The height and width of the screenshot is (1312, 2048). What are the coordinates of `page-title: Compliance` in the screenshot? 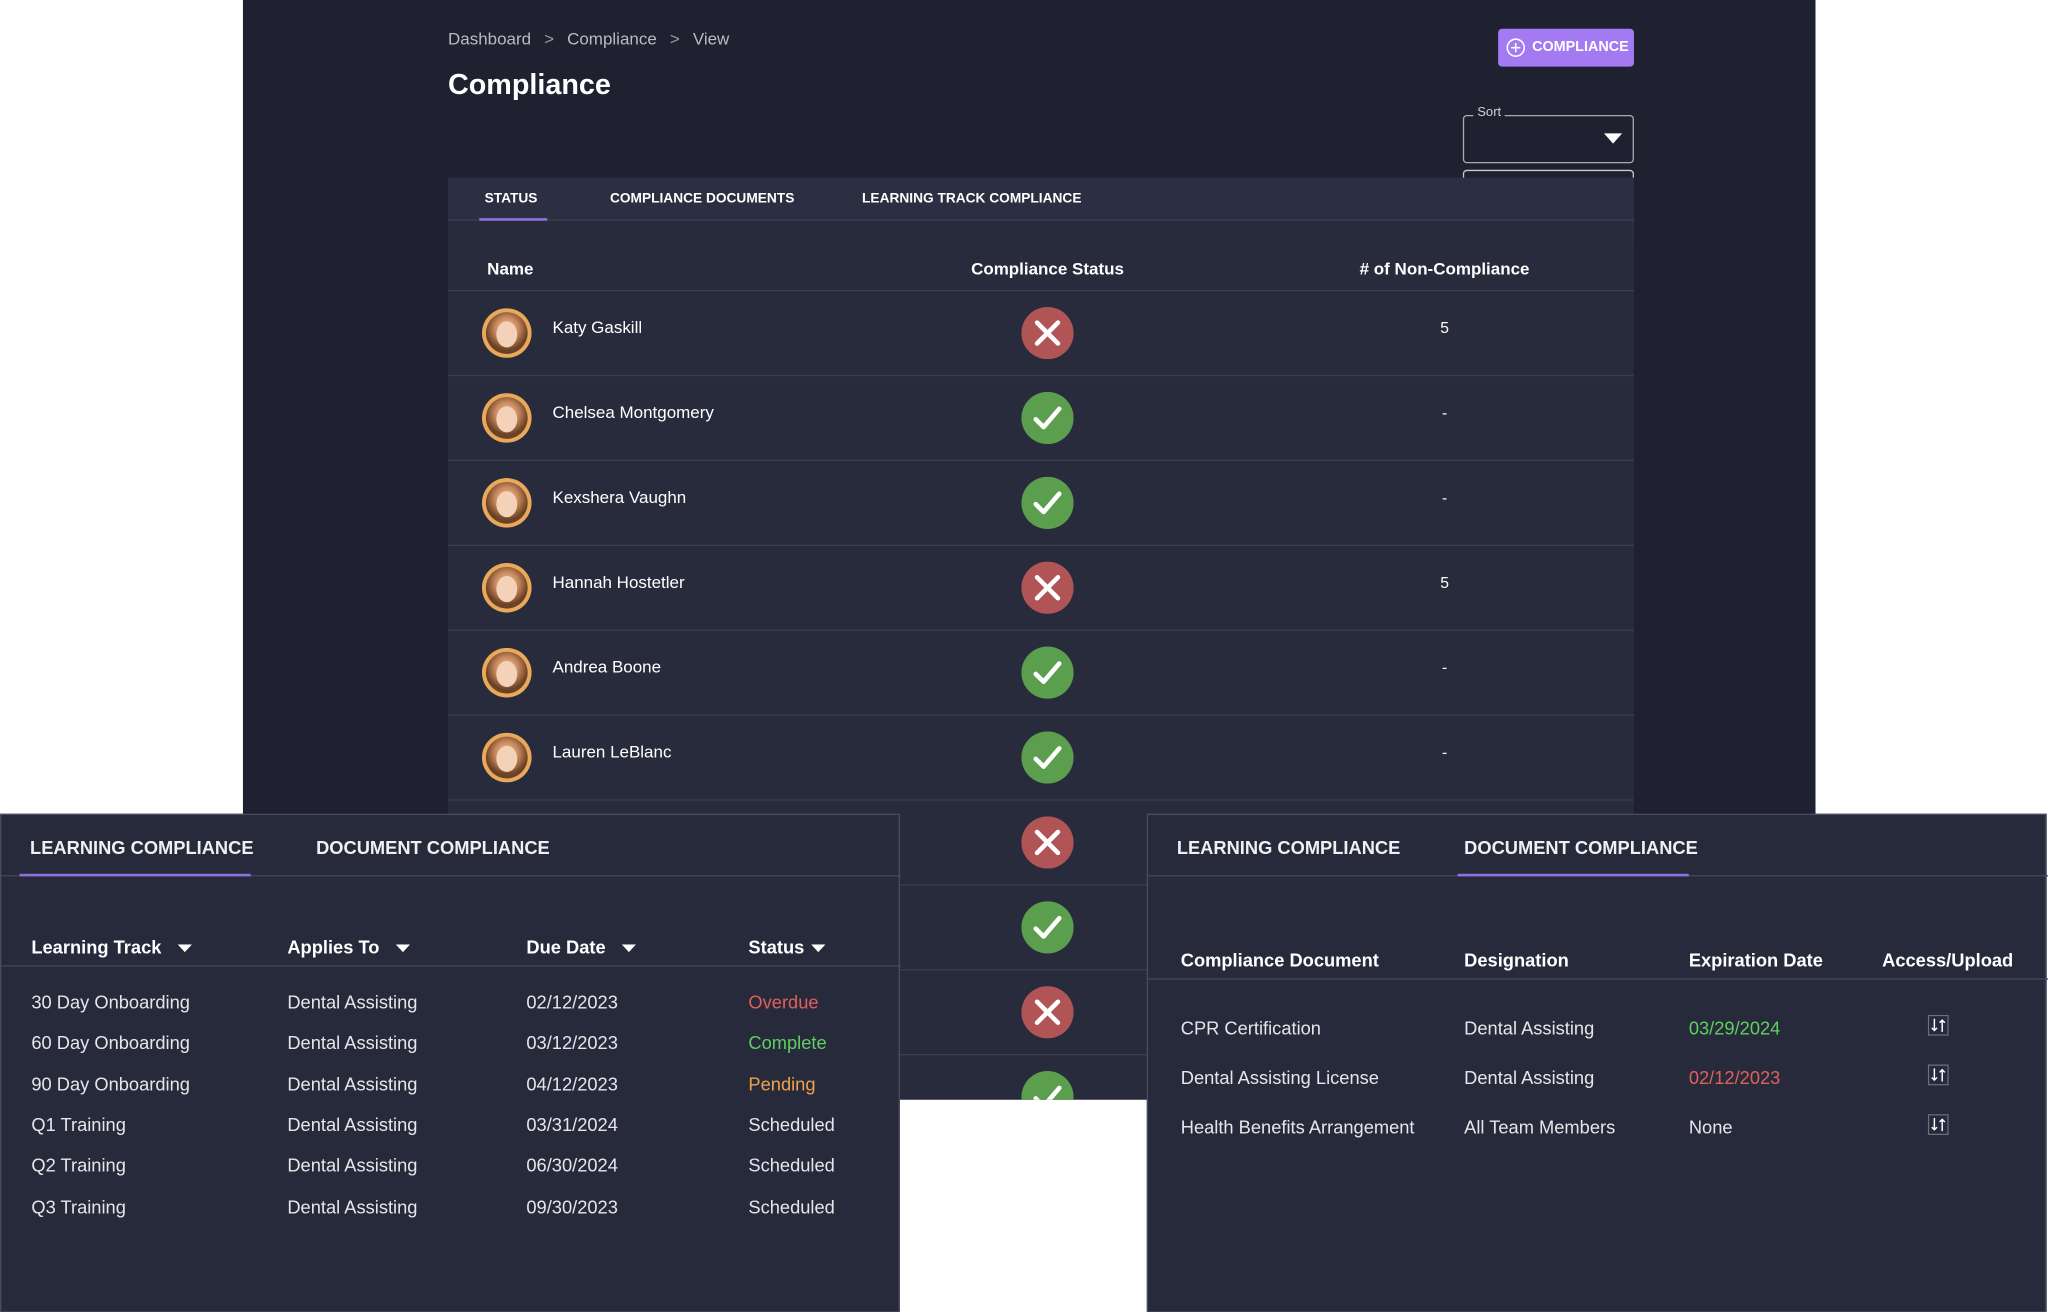 It's located at (529, 84).